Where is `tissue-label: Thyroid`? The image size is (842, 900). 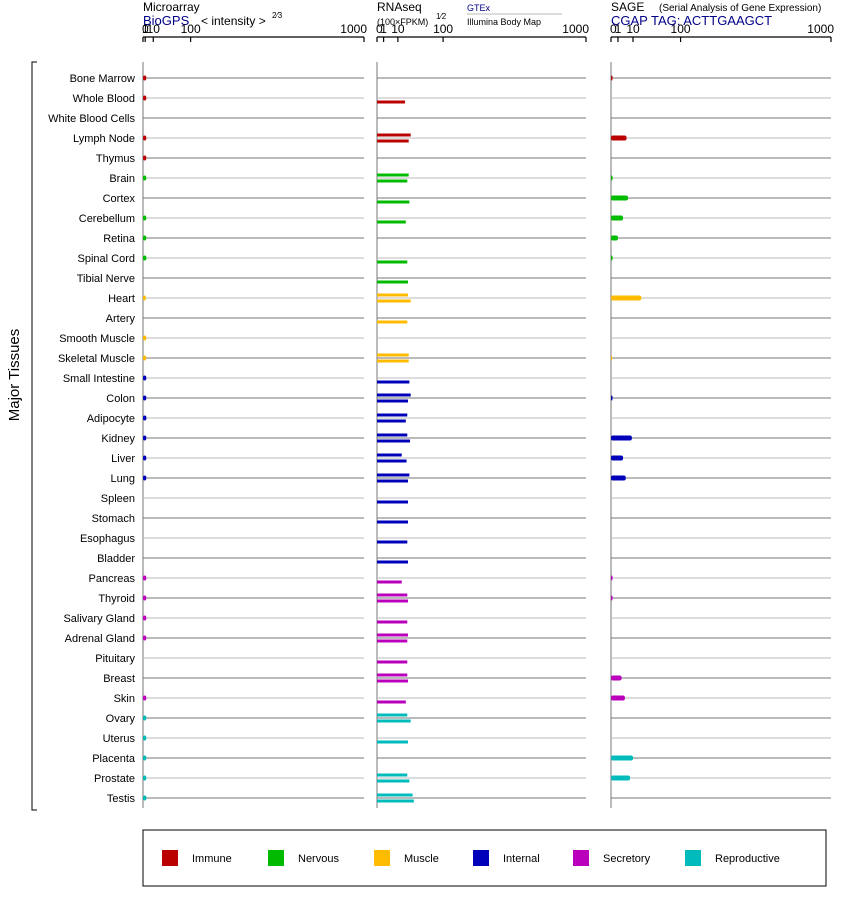 tissue-label: Thyroid is located at coordinates (116, 599).